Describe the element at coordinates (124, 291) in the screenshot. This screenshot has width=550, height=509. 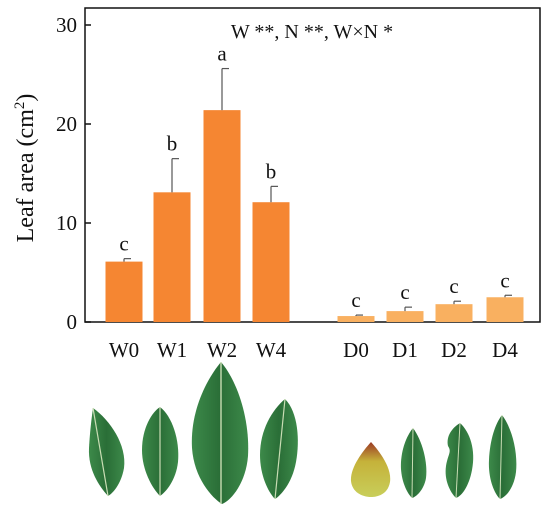
I see `bar-w0` at that location.